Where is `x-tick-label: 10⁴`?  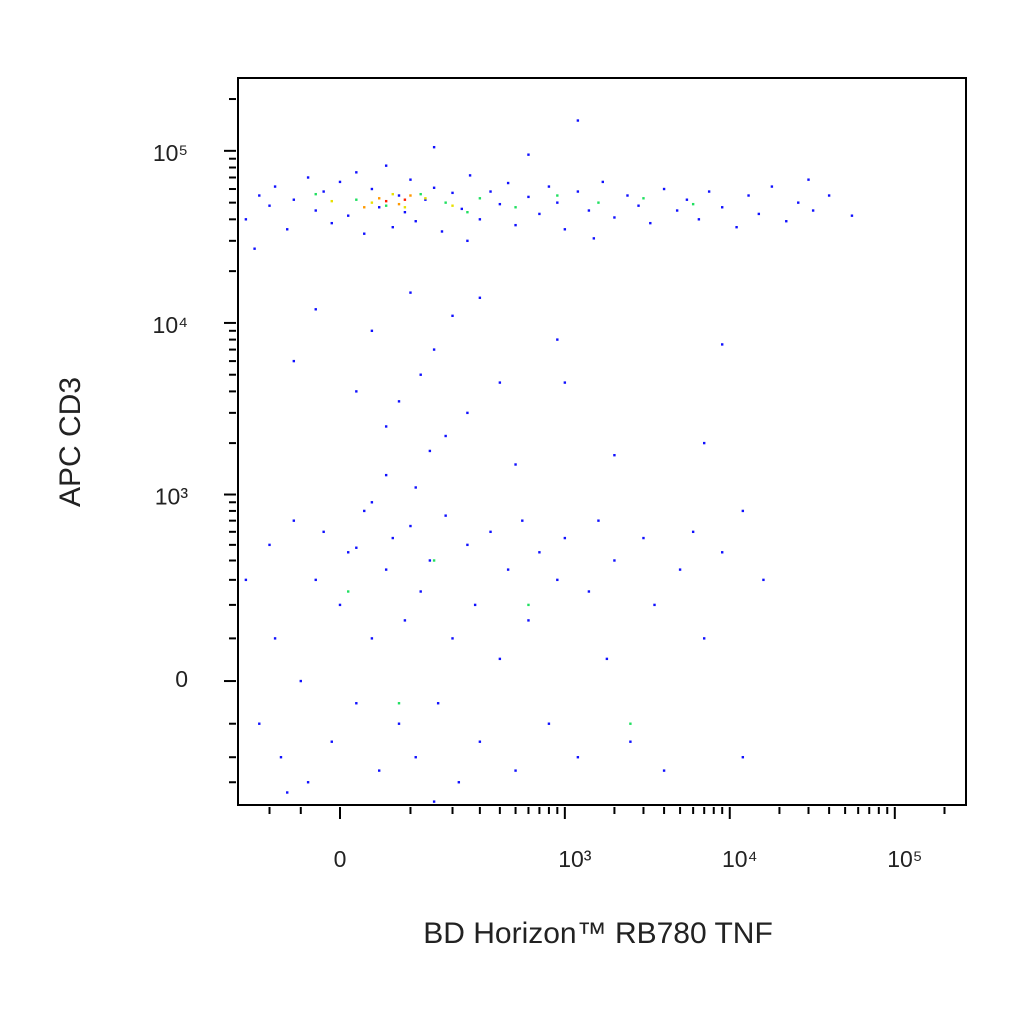 x-tick-label: 10⁴ is located at coordinates (739, 859).